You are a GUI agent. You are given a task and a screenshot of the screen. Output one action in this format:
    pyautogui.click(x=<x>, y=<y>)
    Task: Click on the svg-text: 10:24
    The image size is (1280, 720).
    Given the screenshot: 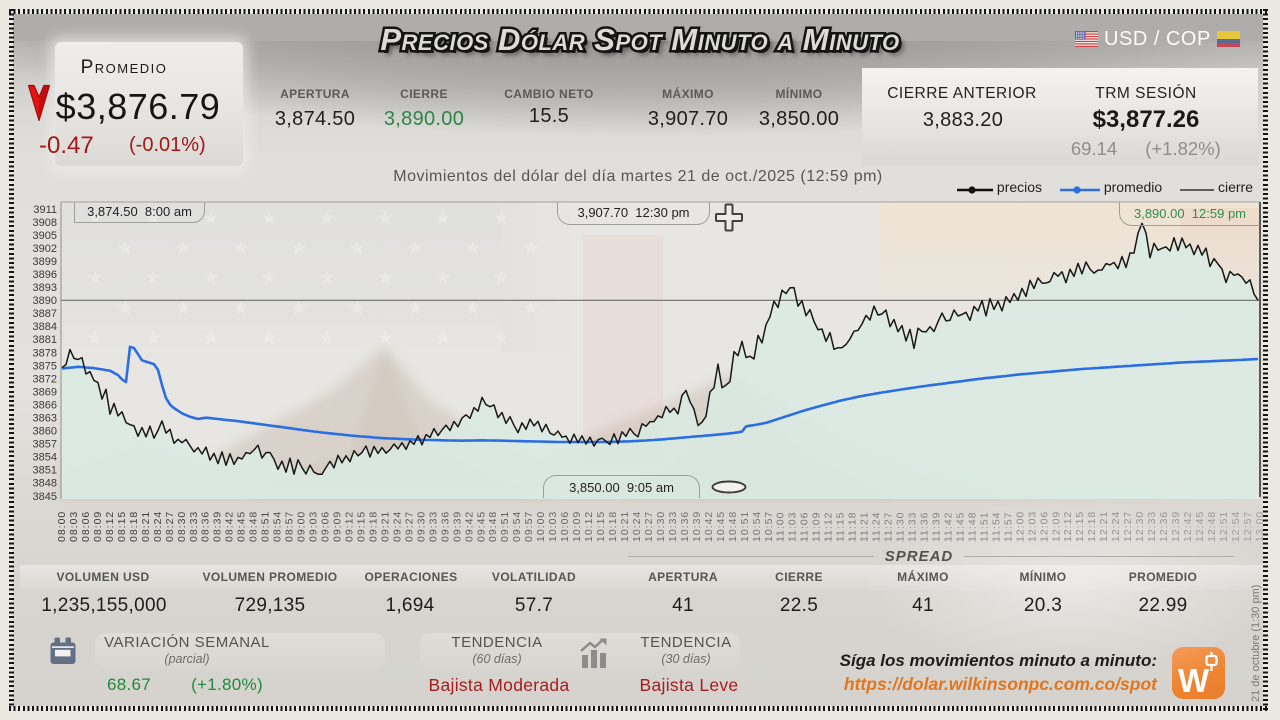 What is the action you would take?
    pyautogui.click(x=637, y=526)
    